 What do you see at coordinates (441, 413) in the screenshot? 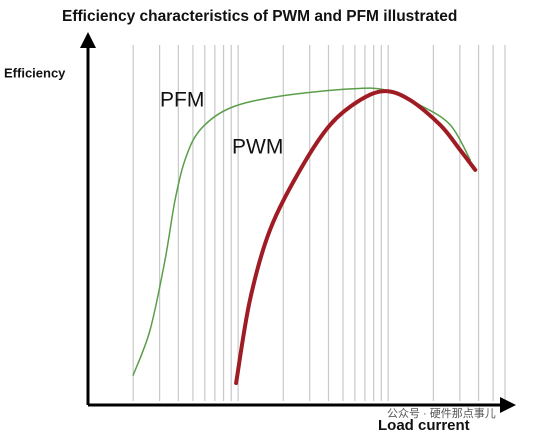
I see `watermark: 公众号 · 硬件那点事儿` at bounding box center [441, 413].